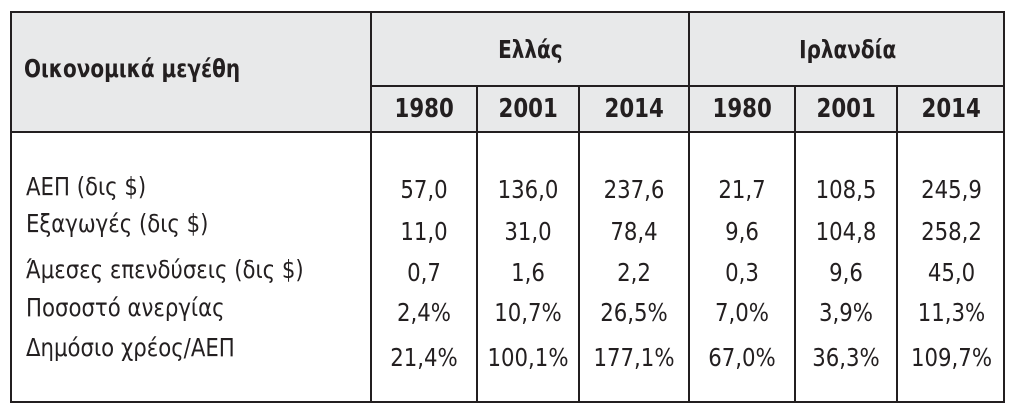  I want to click on country-header-ireland: Ιρλανδία, so click(847, 49).